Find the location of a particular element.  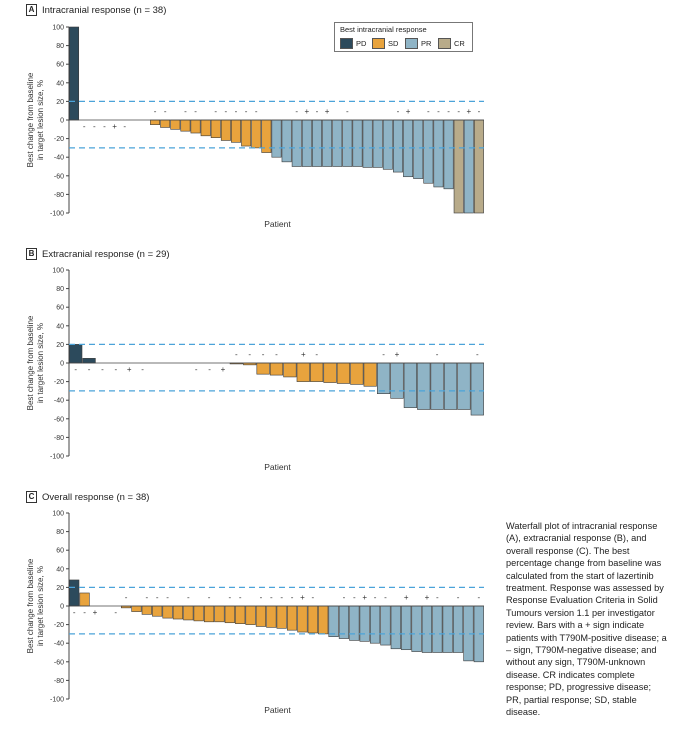

legend-label-cr: CR is located at coordinates (459, 43).